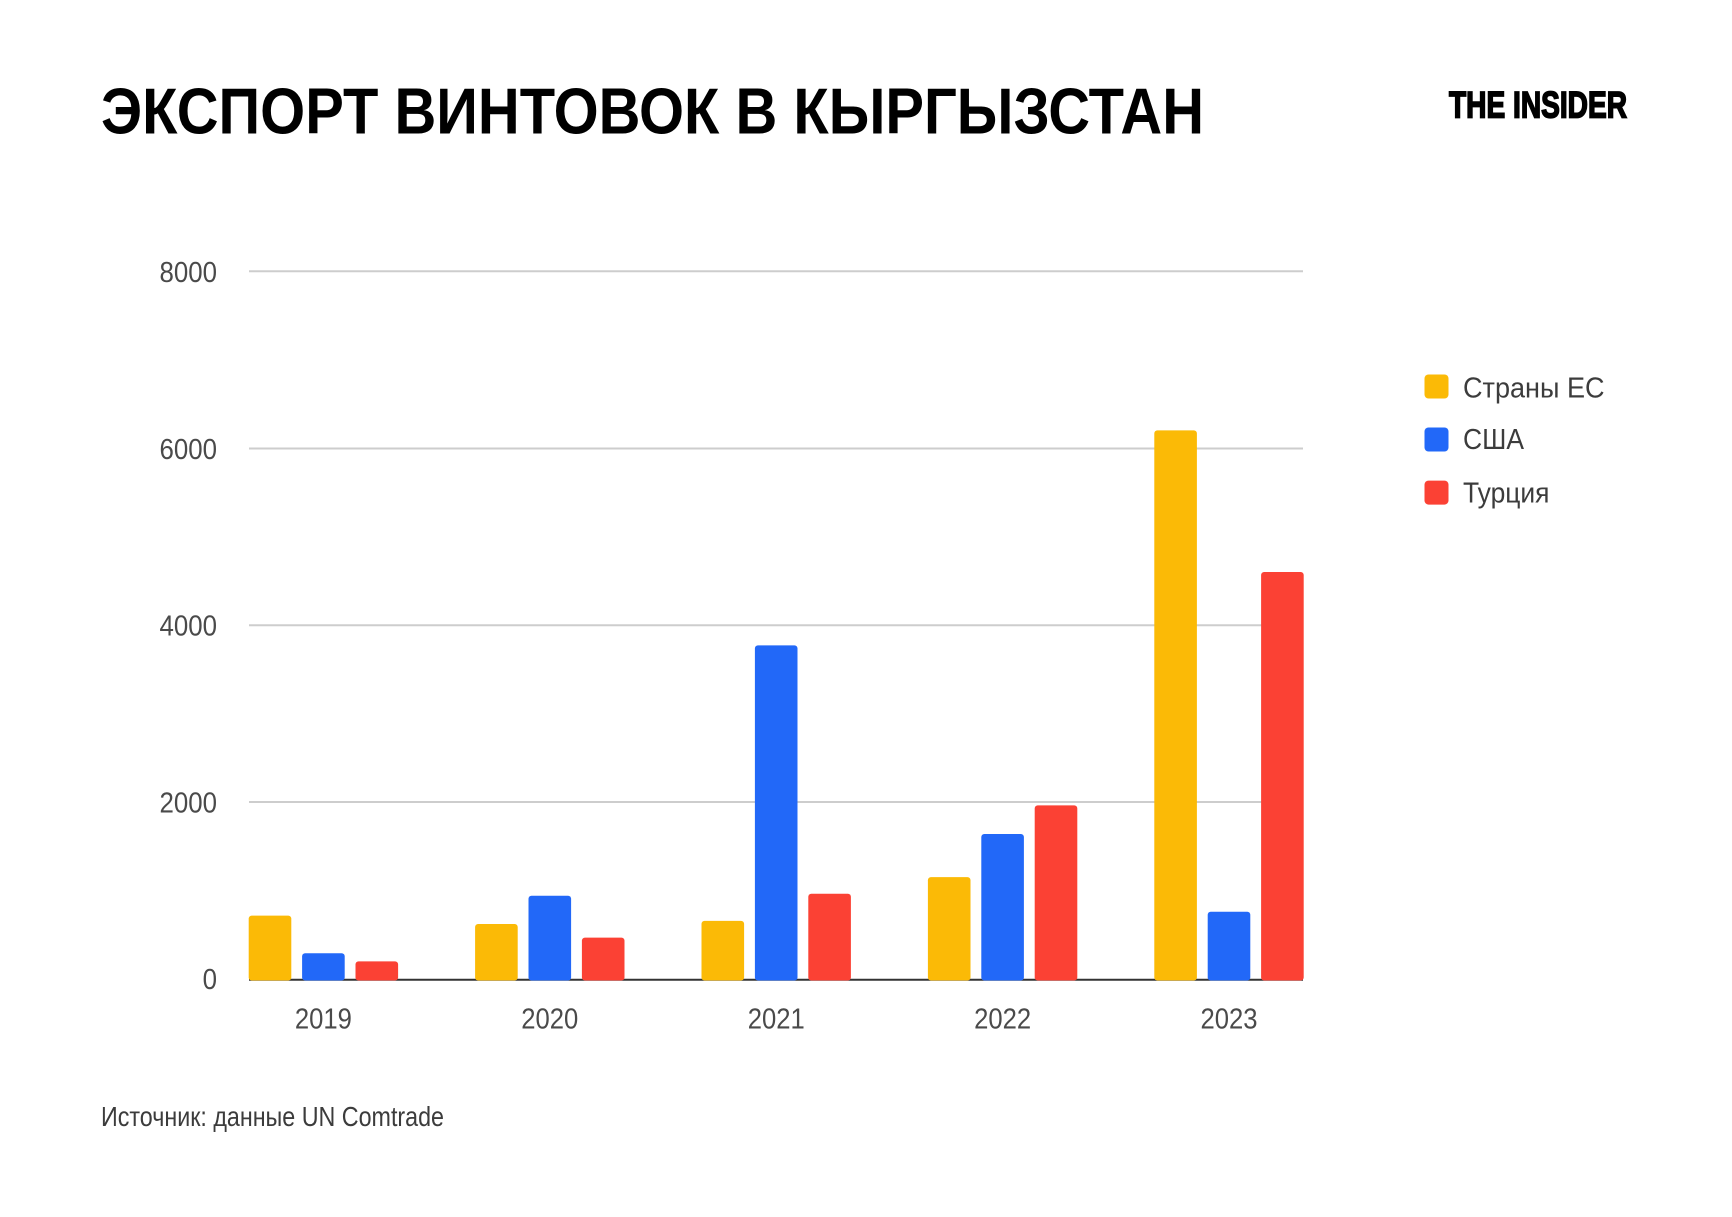 This screenshot has width=1732, height=1217. What do you see at coordinates (189, 627) in the screenshot?
I see `svg-text: 4000` at bounding box center [189, 627].